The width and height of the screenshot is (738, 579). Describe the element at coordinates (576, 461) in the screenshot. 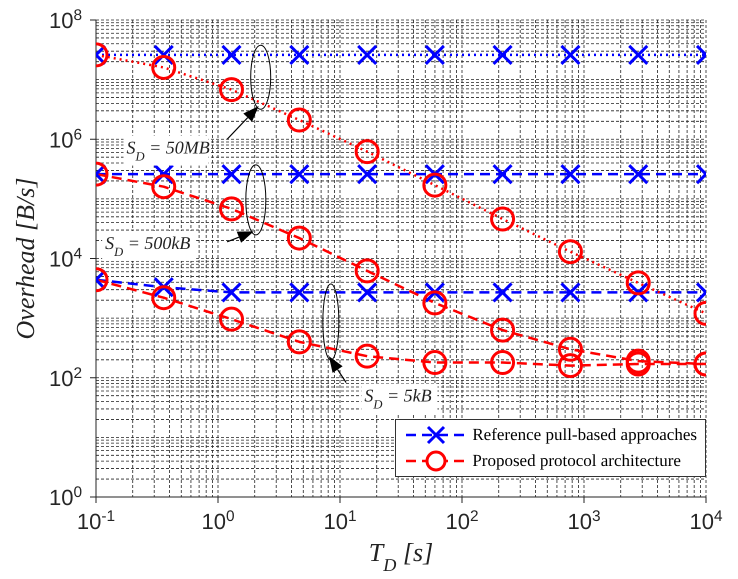

I see `legend-label: Proposed protocol architecture` at that location.